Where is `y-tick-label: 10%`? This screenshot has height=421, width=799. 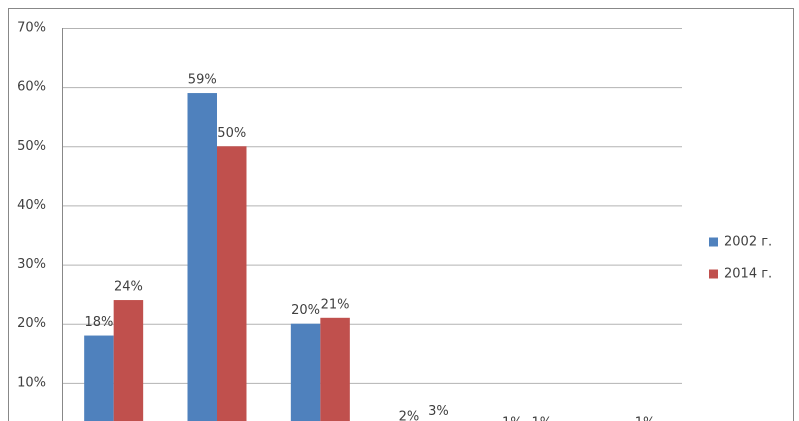 y-tick-label: 10% is located at coordinates (31, 382).